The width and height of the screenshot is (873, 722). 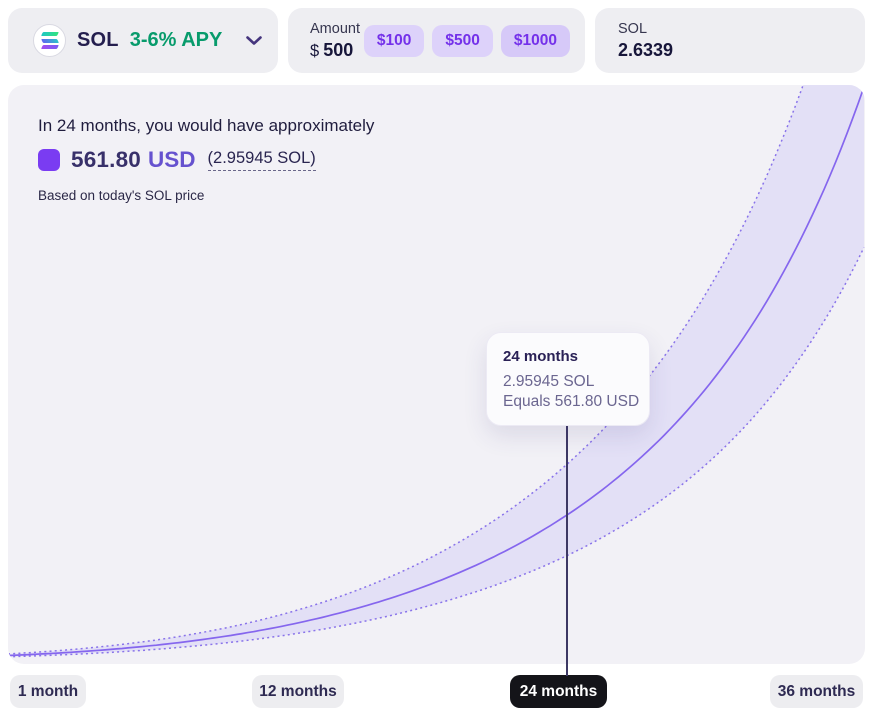 What do you see at coordinates (549, 381) in the screenshot?
I see `tooltip-sol-value: 2.95945 SOL` at bounding box center [549, 381].